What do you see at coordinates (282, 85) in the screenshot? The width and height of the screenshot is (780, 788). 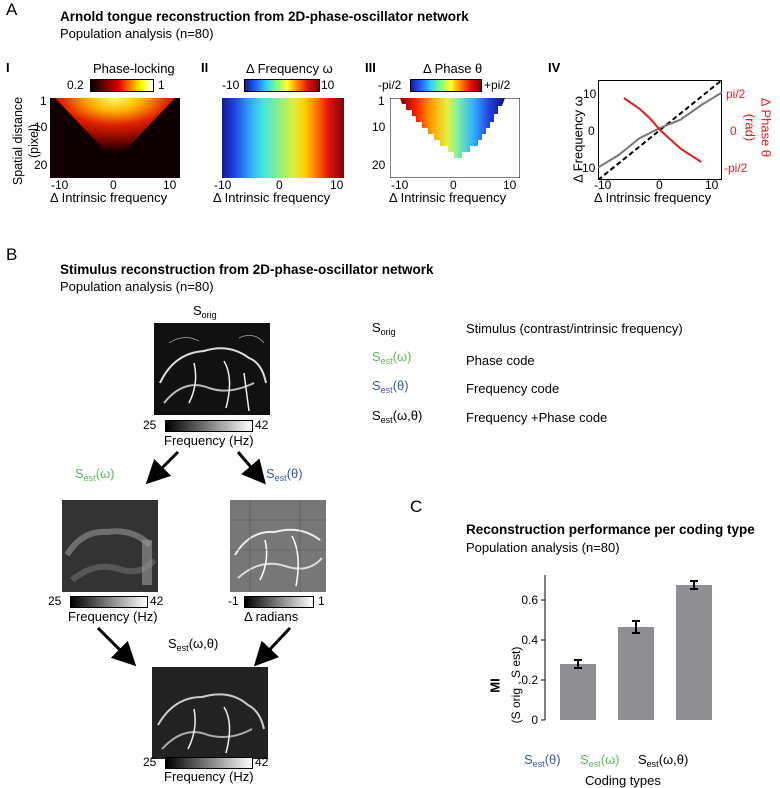 I see `delta-frequency-colorbar` at bounding box center [282, 85].